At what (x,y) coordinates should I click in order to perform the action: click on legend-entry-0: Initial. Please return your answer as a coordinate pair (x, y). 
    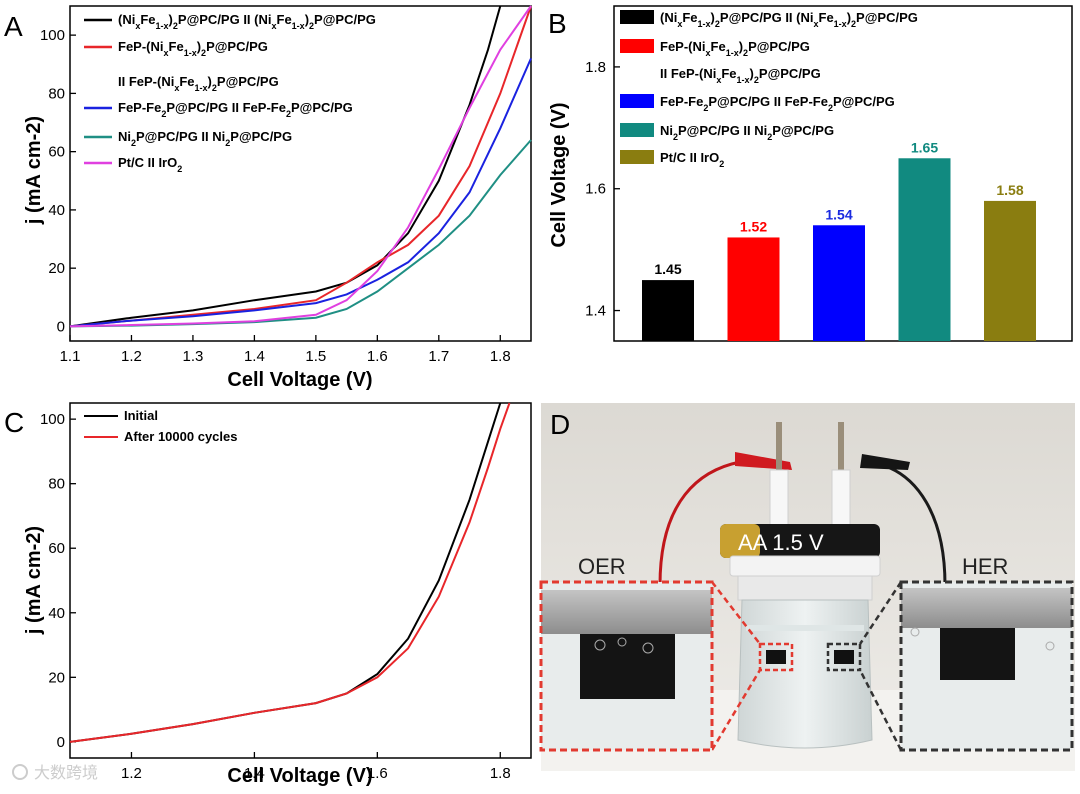
    Looking at the image, I should click on (141, 415).